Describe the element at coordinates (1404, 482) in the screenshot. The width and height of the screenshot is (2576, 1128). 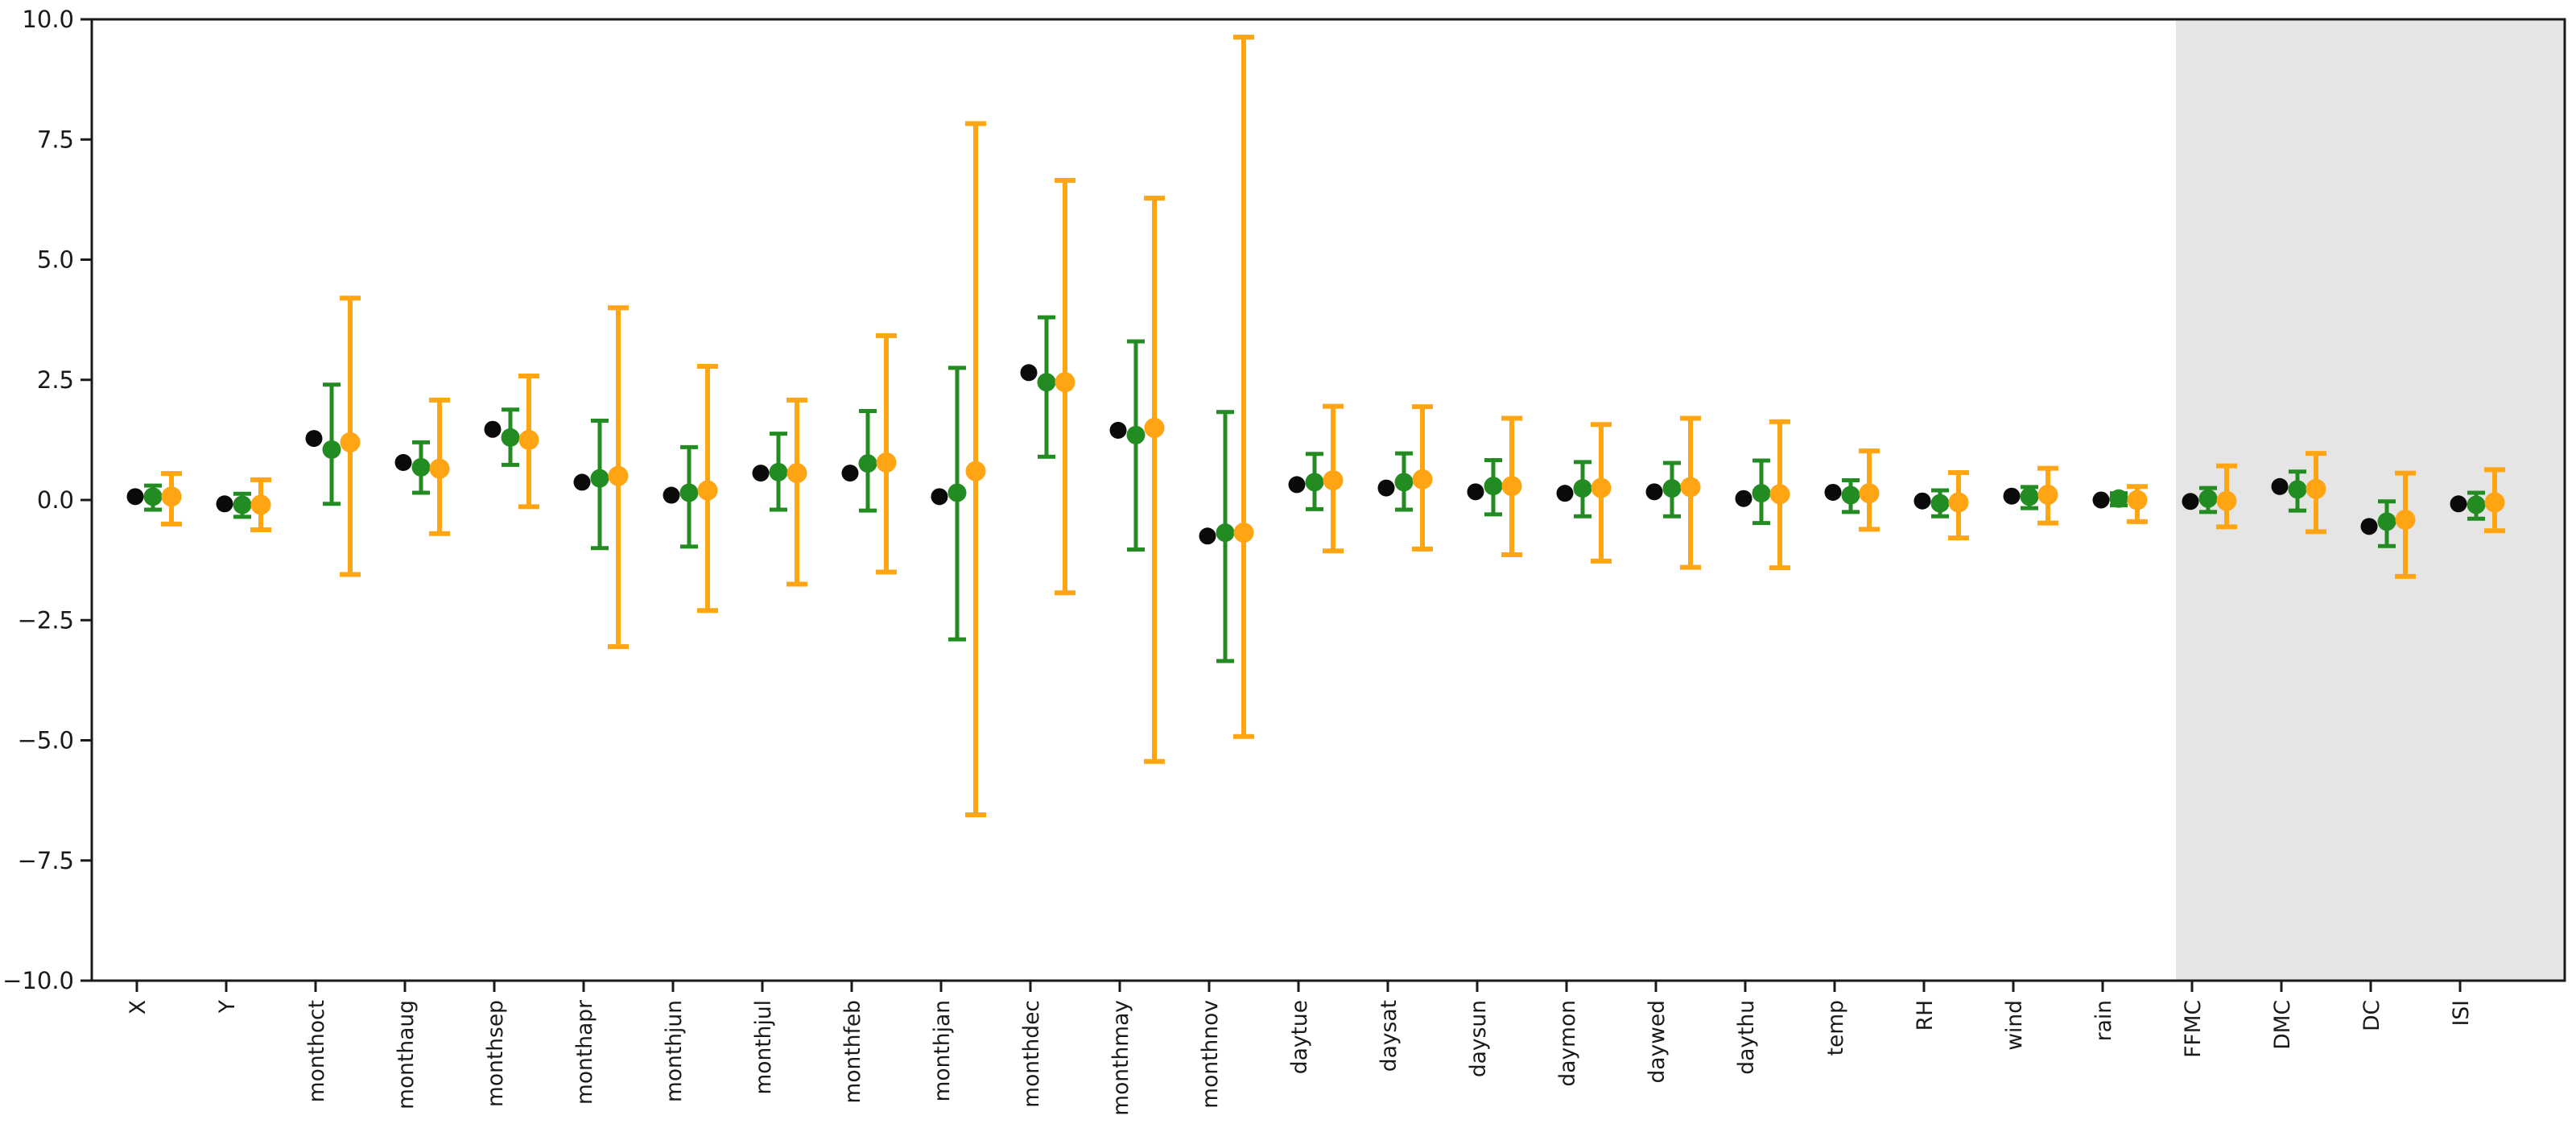
I see `point-daysat-green-interval` at that location.